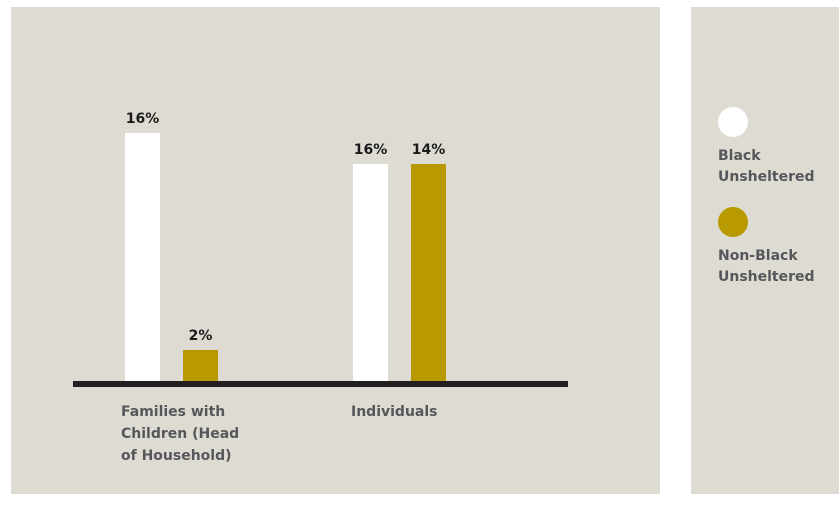 This screenshot has width=839, height=523. I want to click on bar-individuals-black, so click(370, 272).